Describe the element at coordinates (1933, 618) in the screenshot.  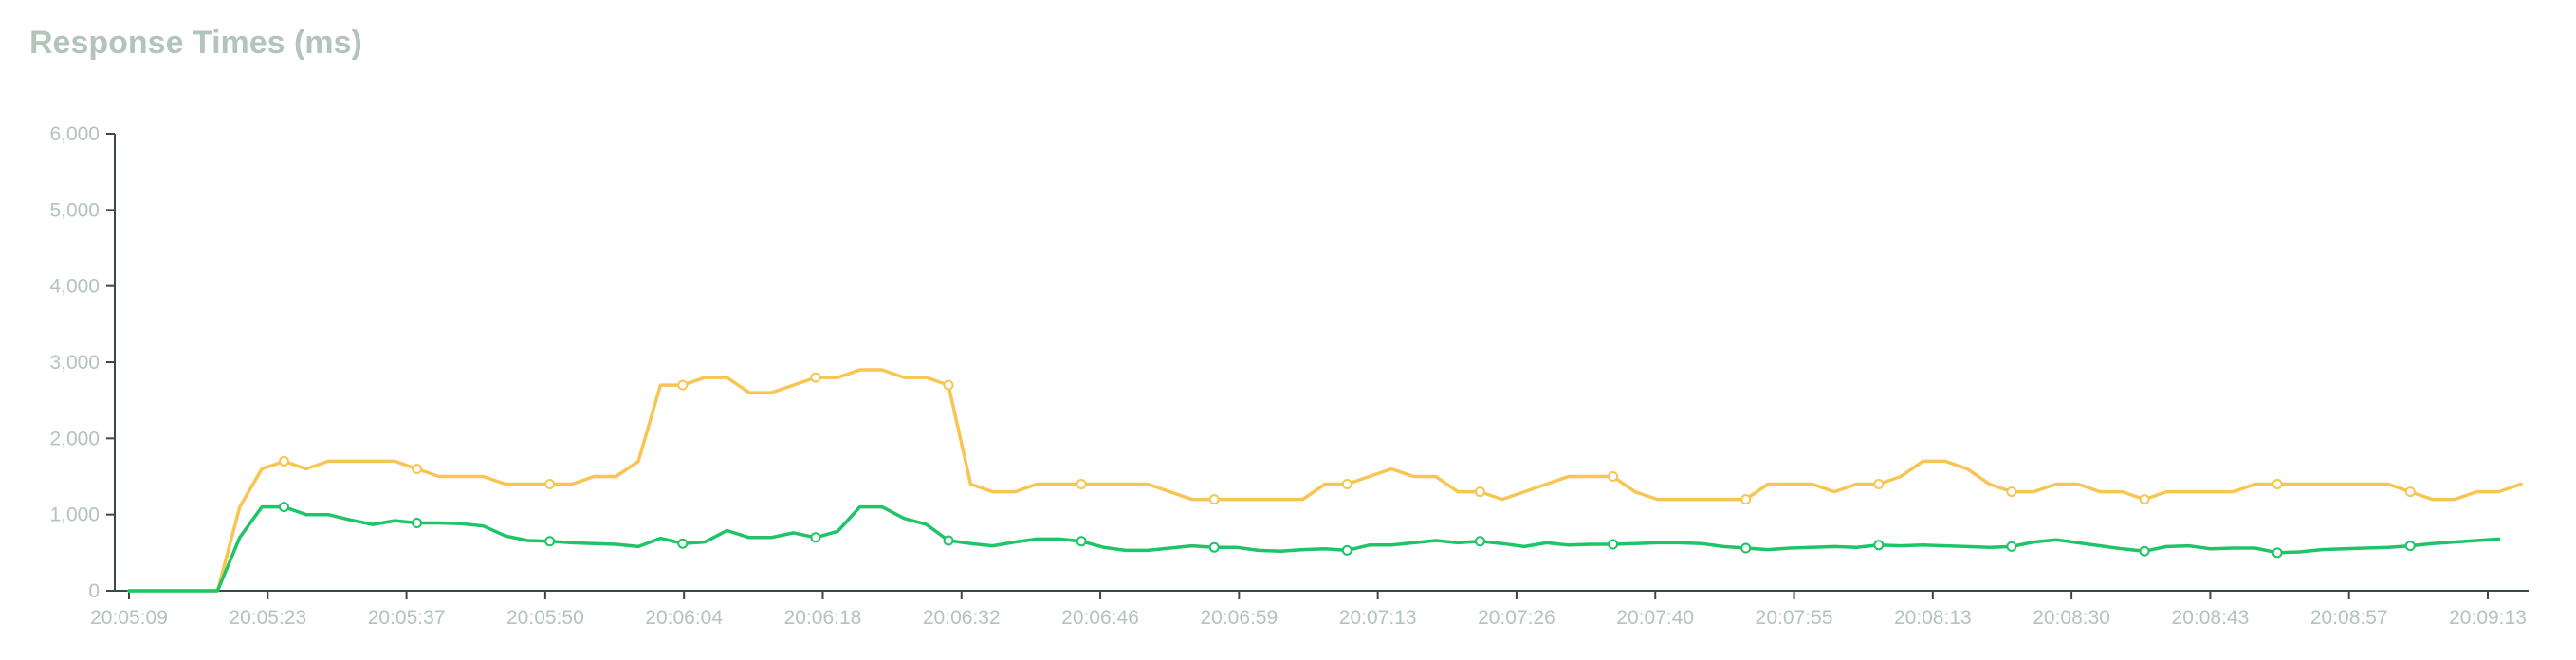
I see `x-tick-label: 20:08:13` at that location.